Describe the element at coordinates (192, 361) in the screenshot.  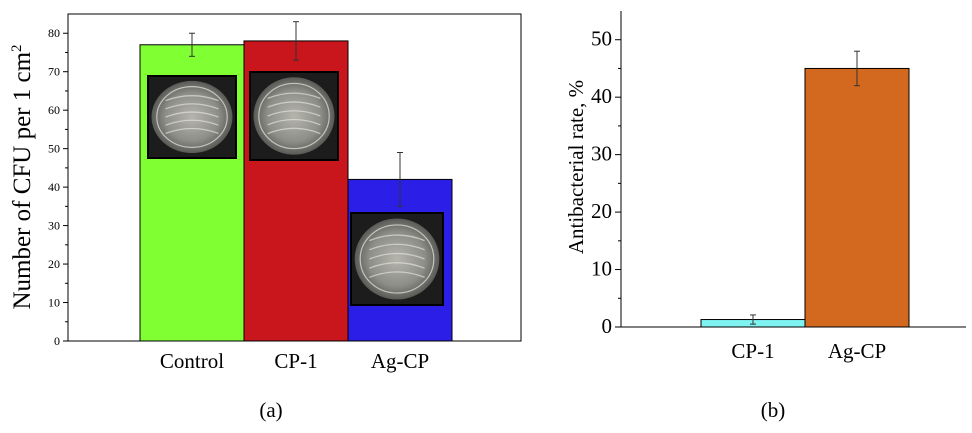
I see `x-tick-label: Control` at that location.